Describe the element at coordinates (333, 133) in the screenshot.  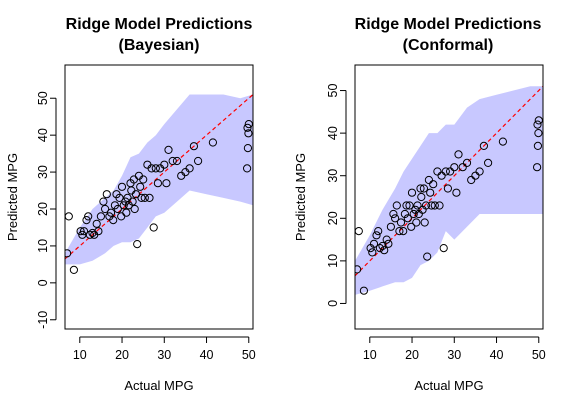
I see `y-tick-label: 40` at that location.